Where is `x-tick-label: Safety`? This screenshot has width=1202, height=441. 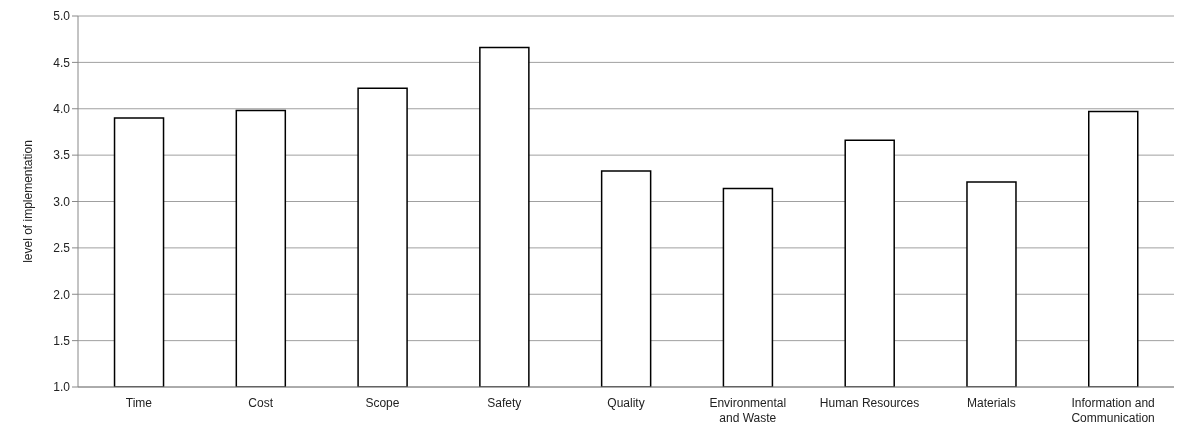 x-tick-label: Safety is located at coordinates (504, 403).